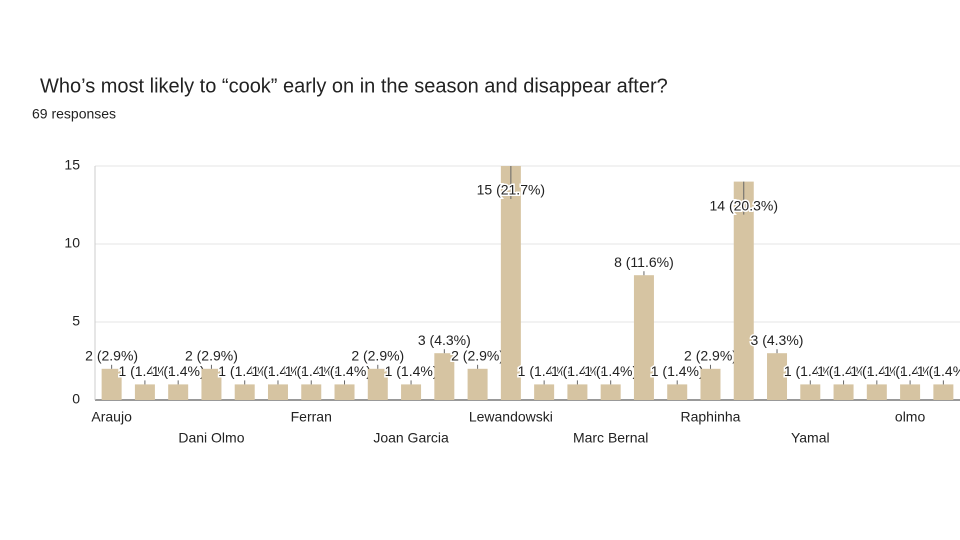 The width and height of the screenshot is (960, 540). I want to click on y-tick-label: 5, so click(76, 321).